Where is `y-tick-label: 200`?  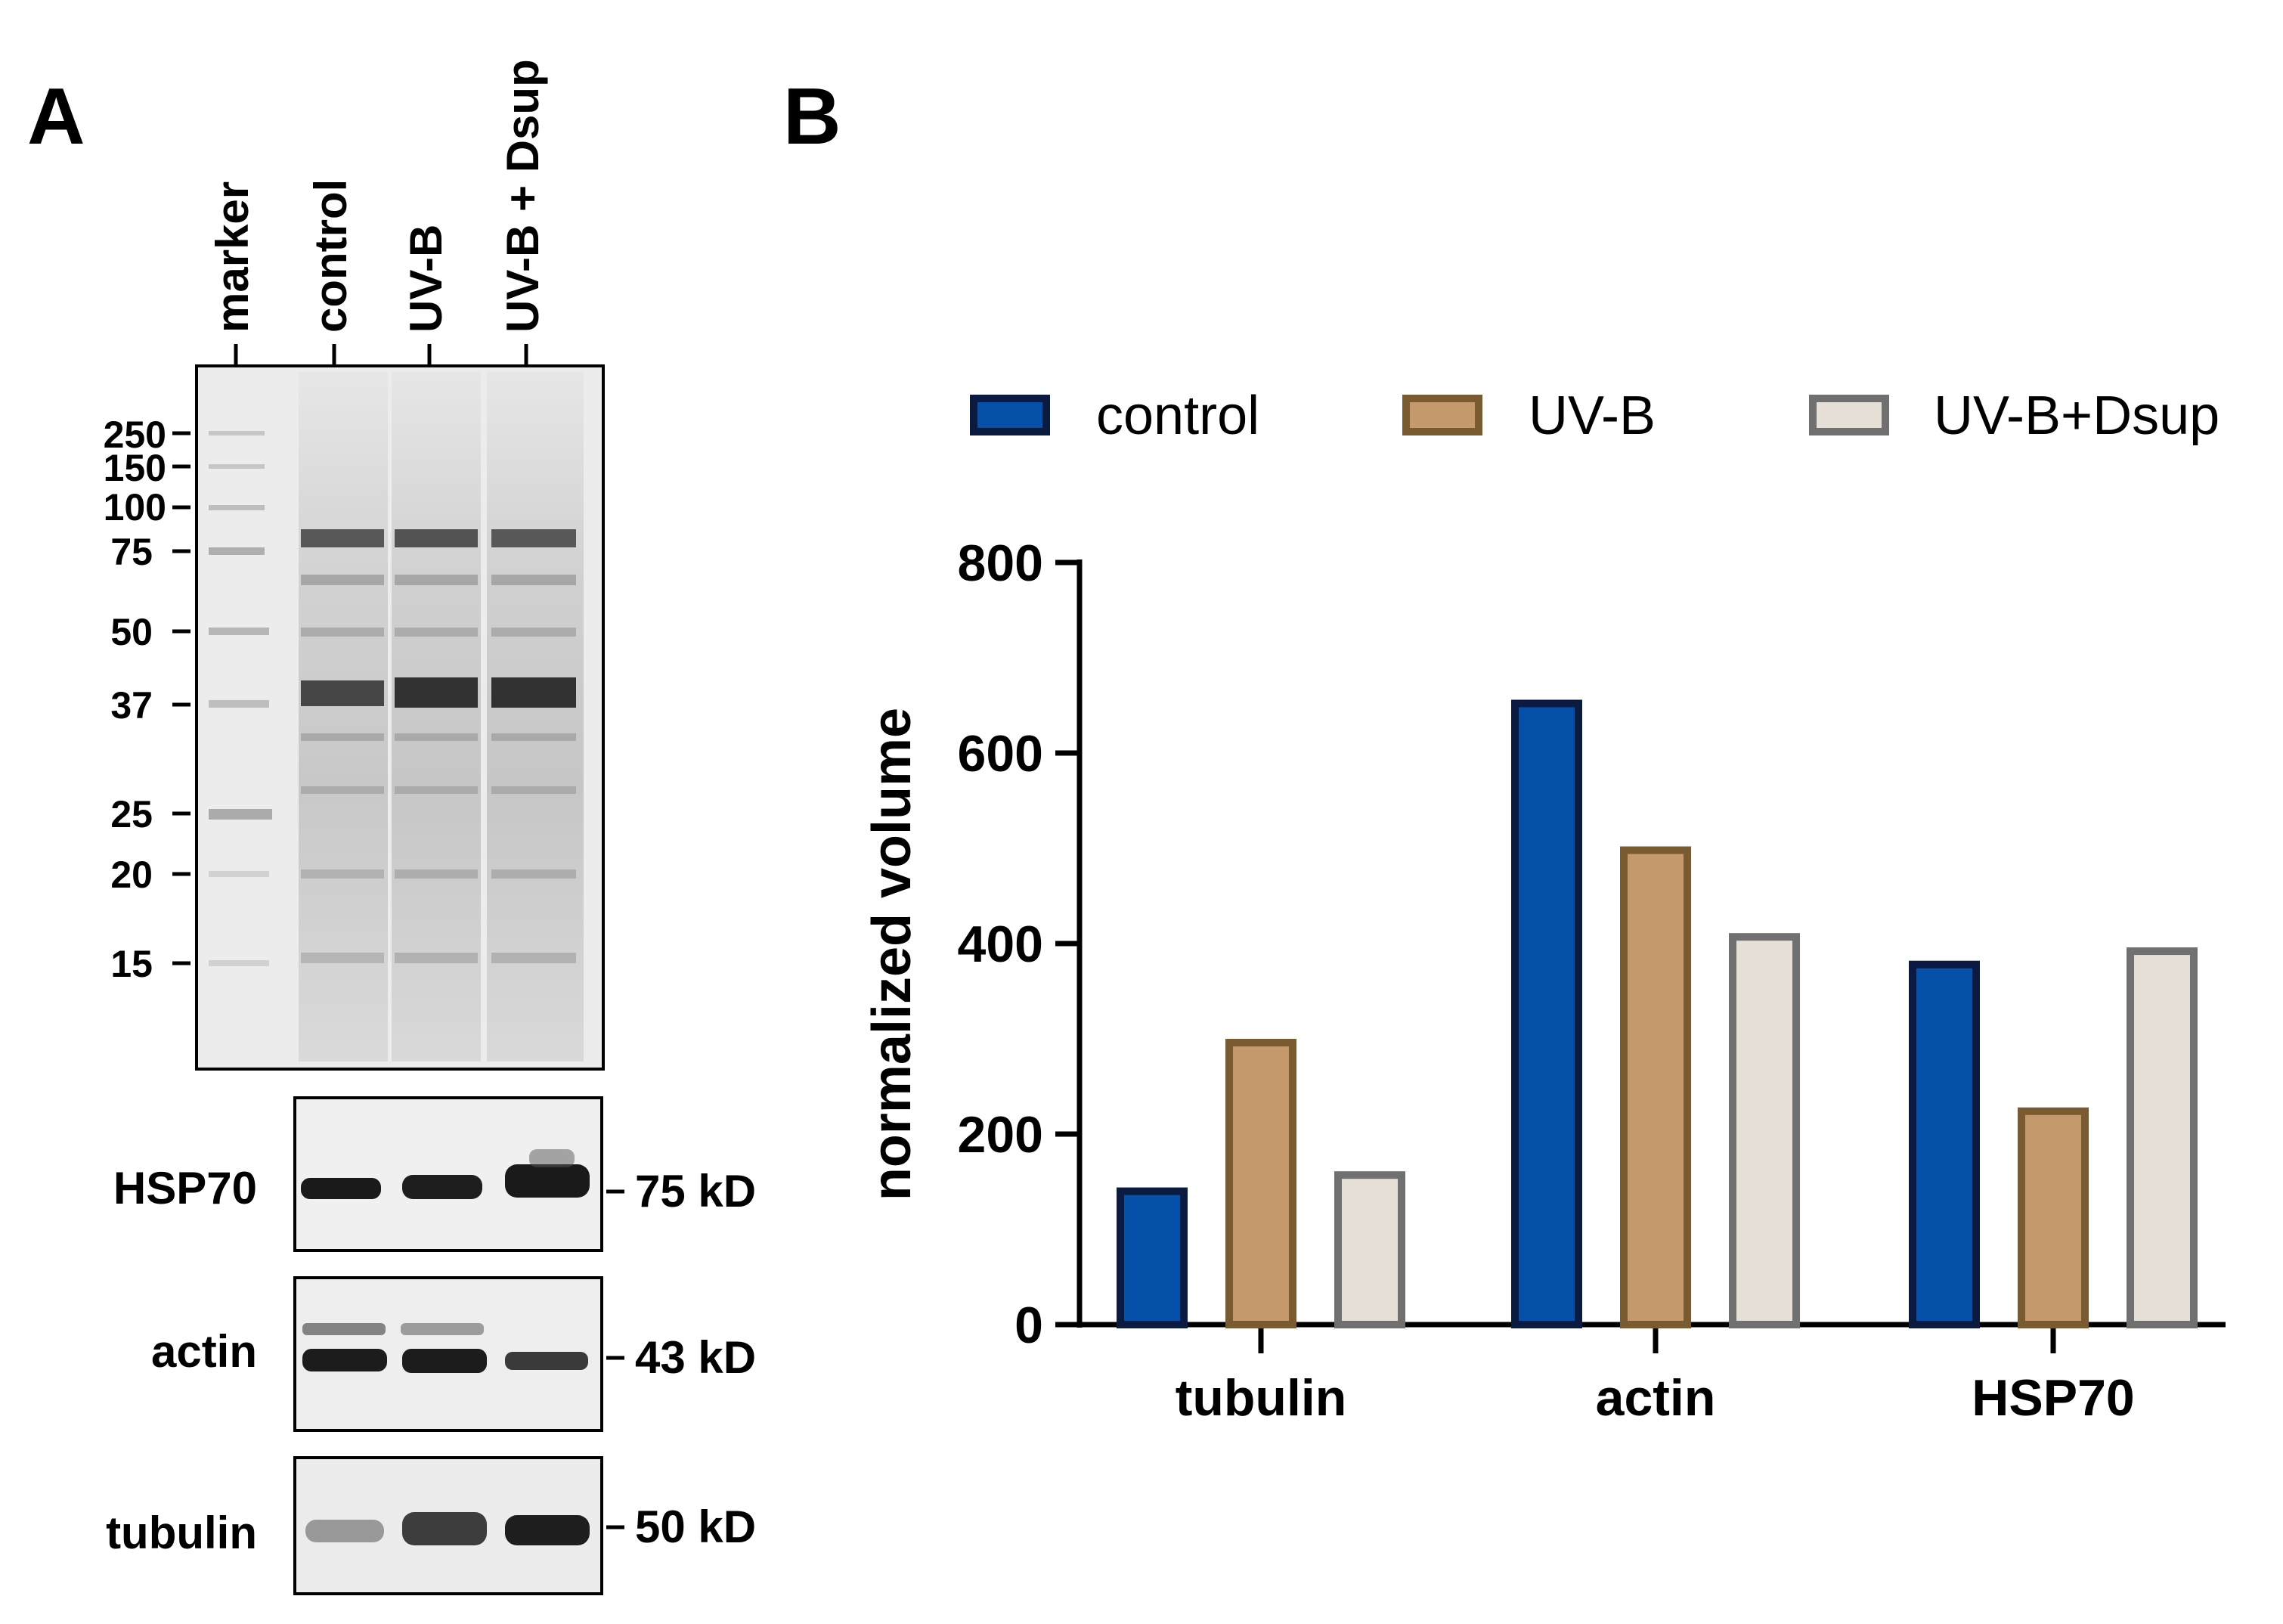 y-tick-label: 200 is located at coordinates (1000, 1135).